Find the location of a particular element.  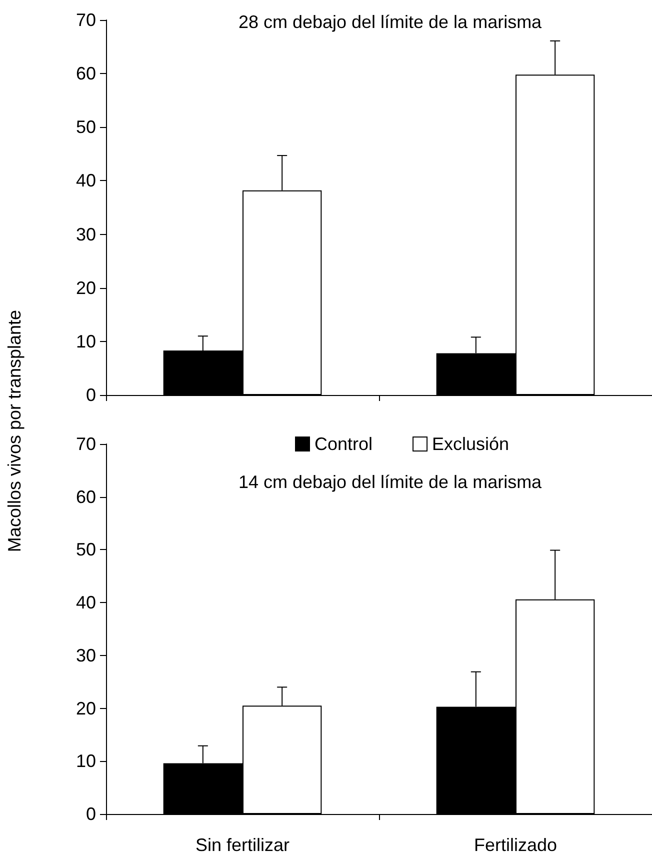

chart-title: 28 cm debajo del límite de la marisma is located at coordinates (390, 22).